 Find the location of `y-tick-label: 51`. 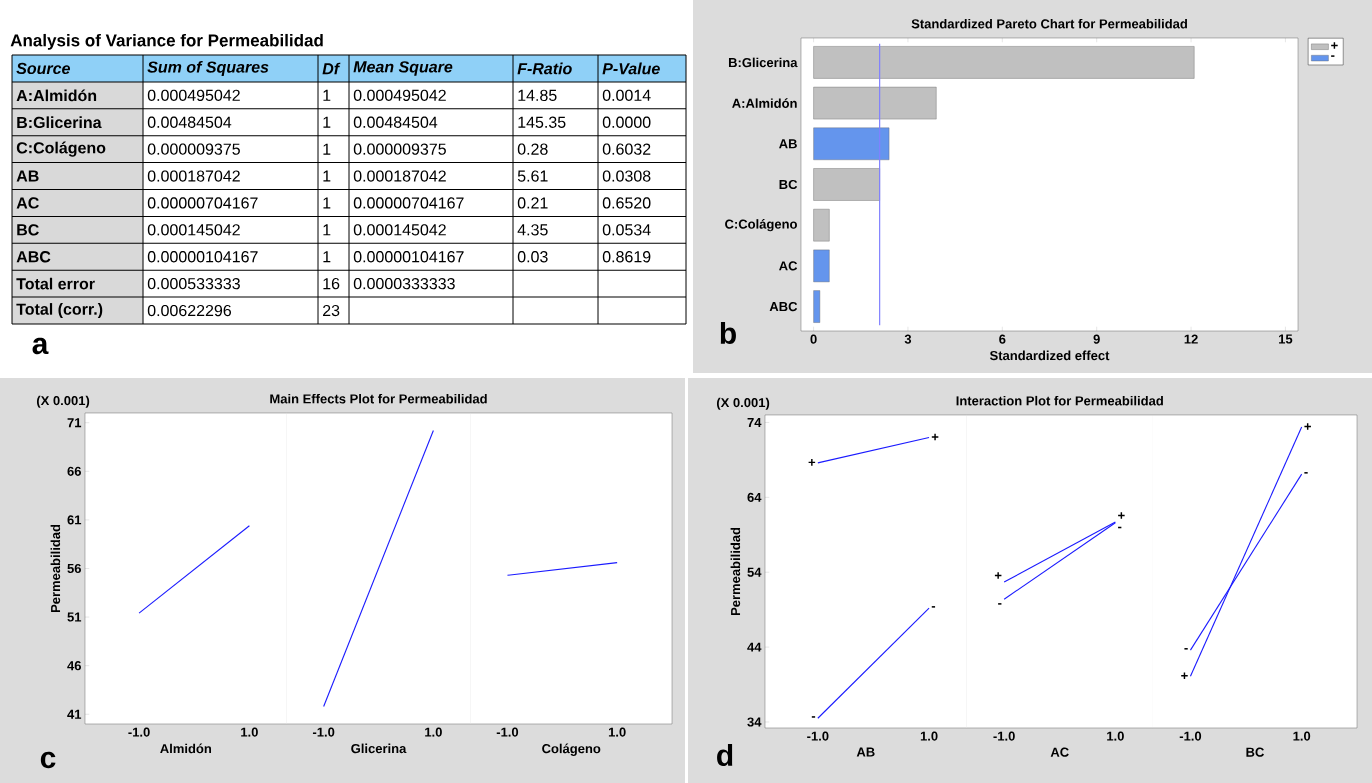

y-tick-label: 51 is located at coordinates (74, 617).